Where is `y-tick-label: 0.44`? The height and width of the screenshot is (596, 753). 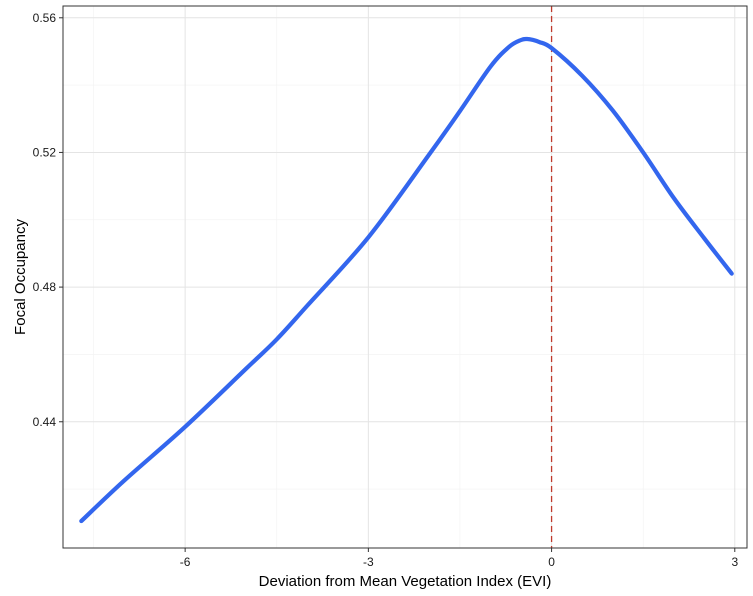 y-tick-label: 0.44 is located at coordinates (45, 422).